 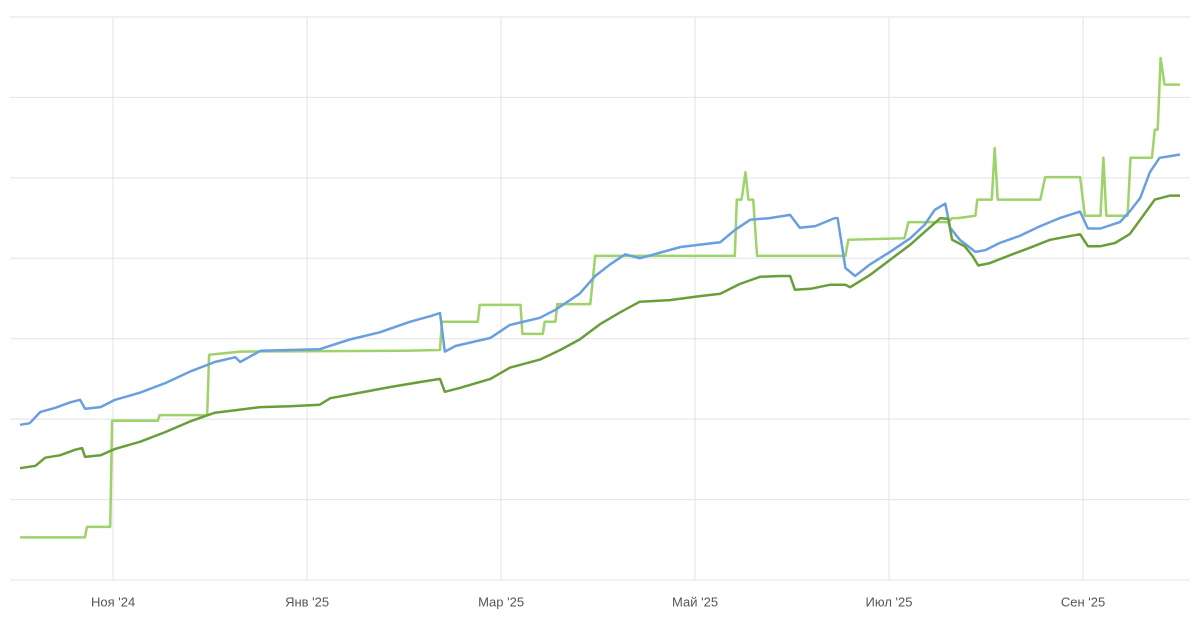 What do you see at coordinates (307, 601) in the screenshot?
I see `x-tick-label: Янв '25` at bounding box center [307, 601].